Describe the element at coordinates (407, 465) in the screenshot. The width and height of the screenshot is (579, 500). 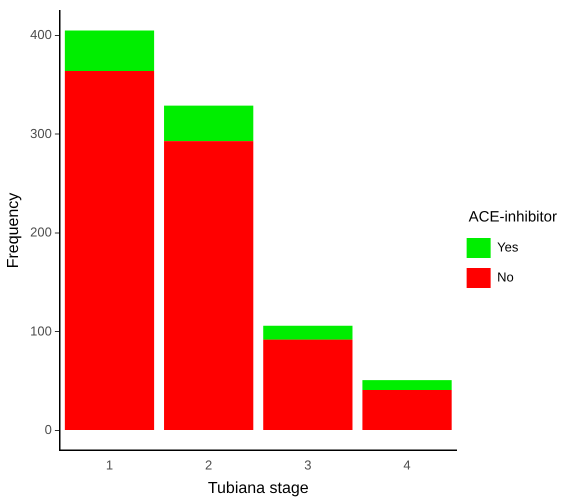
I see `x-tick-label: 4` at that location.